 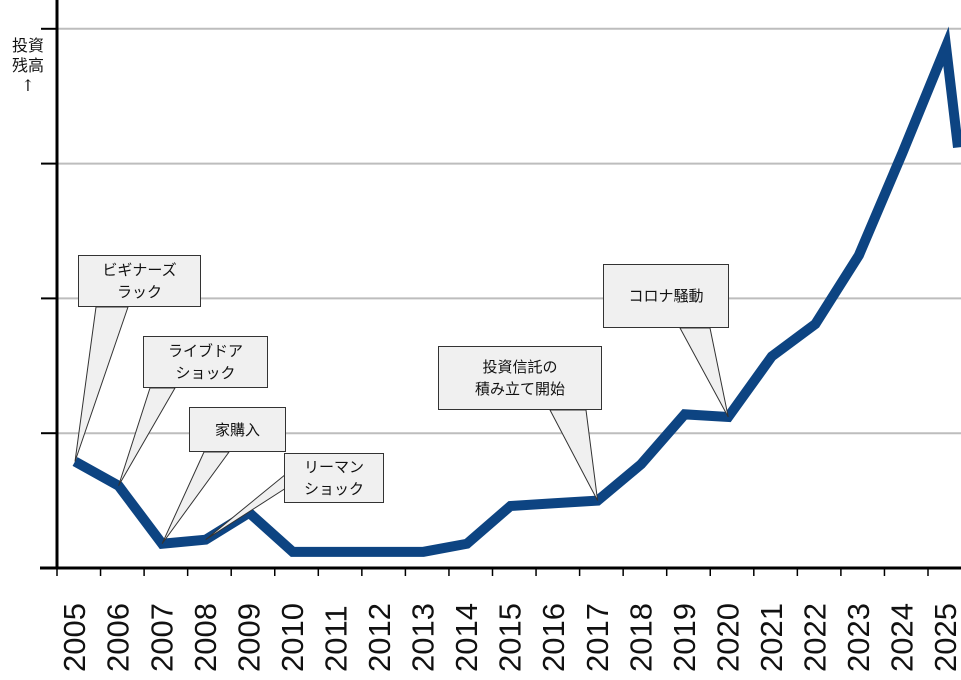 What do you see at coordinates (335, 638) in the screenshot?
I see `x-tick-label: 2011` at bounding box center [335, 638].